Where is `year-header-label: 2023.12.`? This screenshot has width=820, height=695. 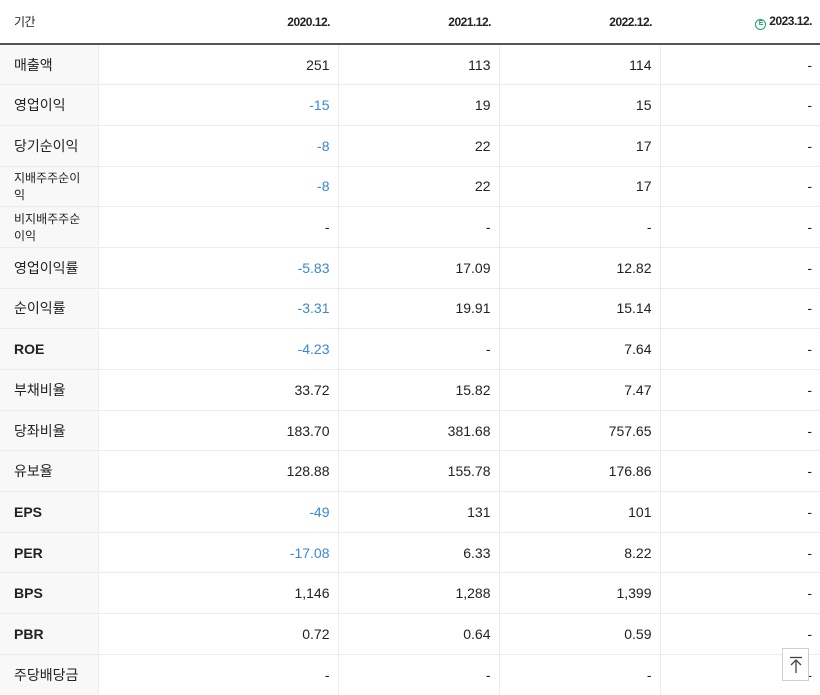
year-header-label: 2023.12. is located at coordinates (790, 20).